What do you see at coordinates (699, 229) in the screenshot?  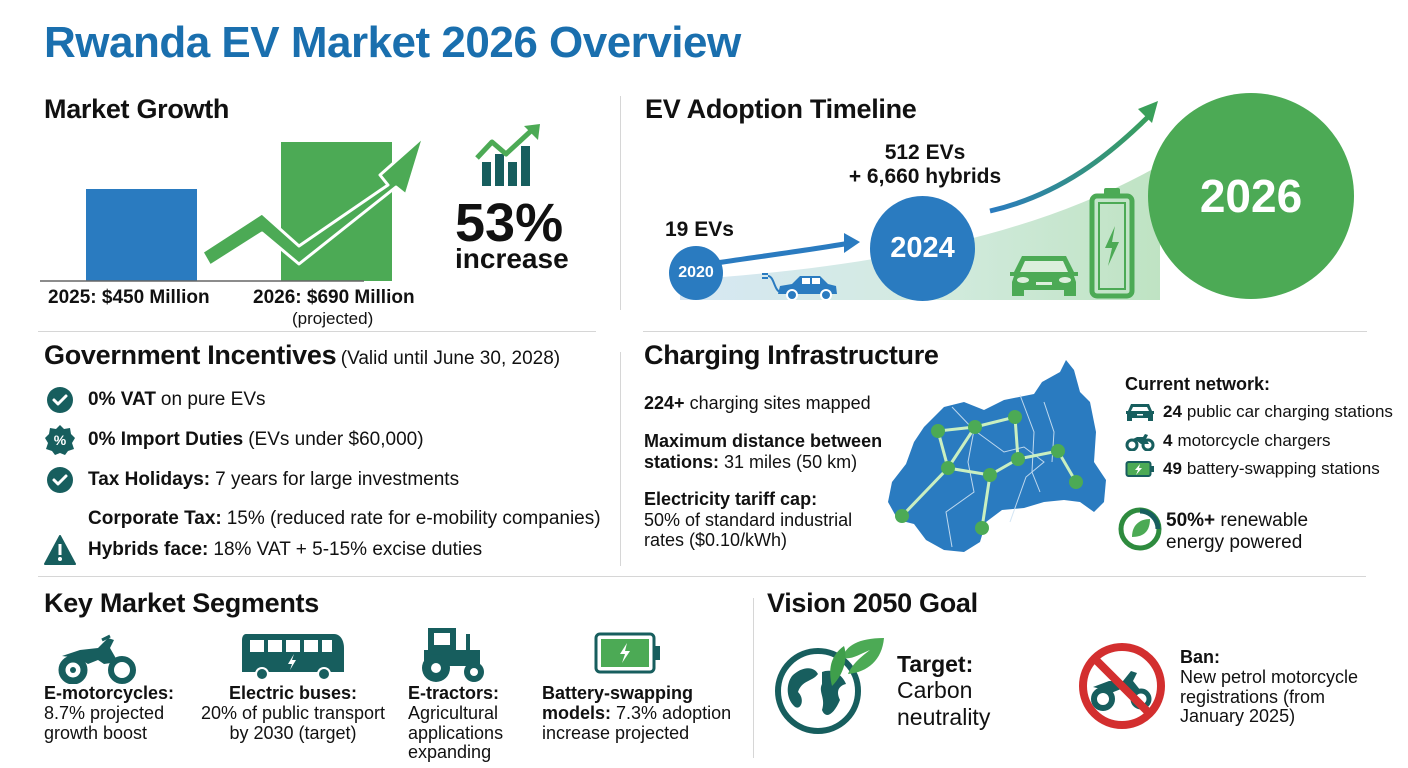 I see `timeline-label-2020: 19 EVs` at bounding box center [699, 229].